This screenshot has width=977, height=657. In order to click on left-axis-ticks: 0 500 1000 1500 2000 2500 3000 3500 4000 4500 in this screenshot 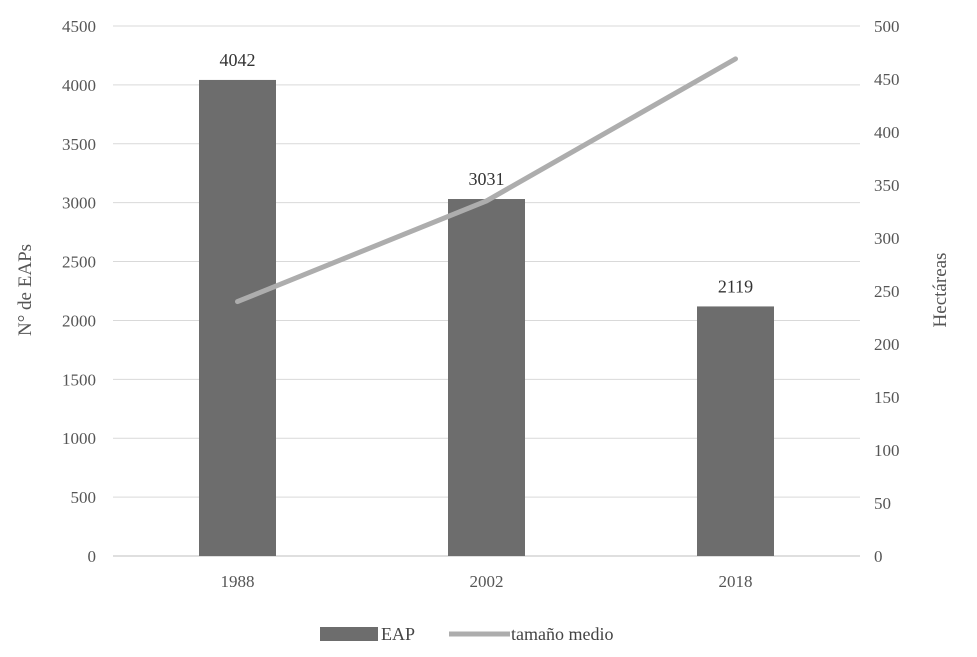, I will do `click(79, 291)`.